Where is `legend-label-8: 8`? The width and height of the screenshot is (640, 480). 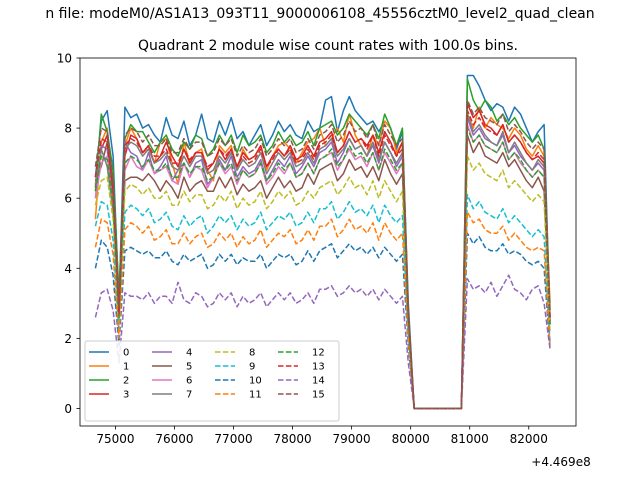
legend-label-8: 8 is located at coordinates (252, 353).